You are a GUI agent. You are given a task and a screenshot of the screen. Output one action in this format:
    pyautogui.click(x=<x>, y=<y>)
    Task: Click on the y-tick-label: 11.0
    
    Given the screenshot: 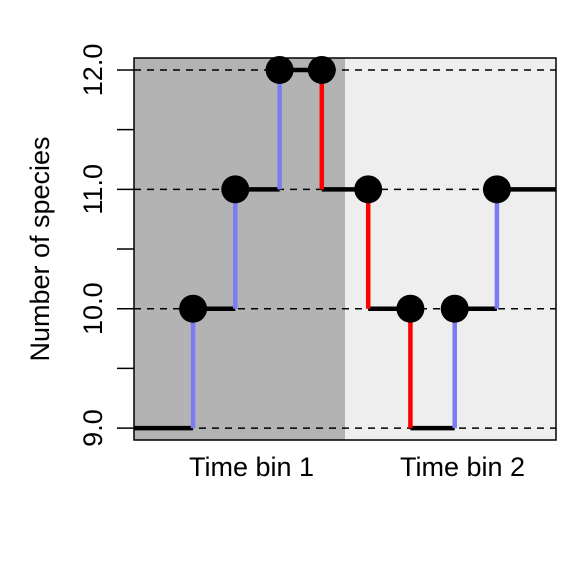 What is the action you would take?
    pyautogui.click(x=93, y=189)
    